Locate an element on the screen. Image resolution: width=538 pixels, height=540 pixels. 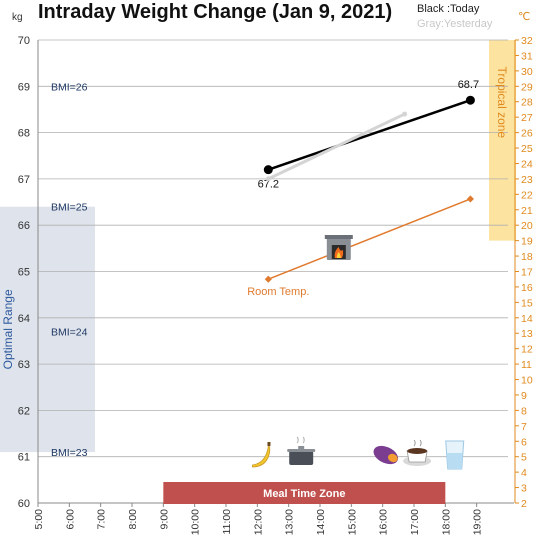
fireplace-icon is located at coordinates (338, 247).